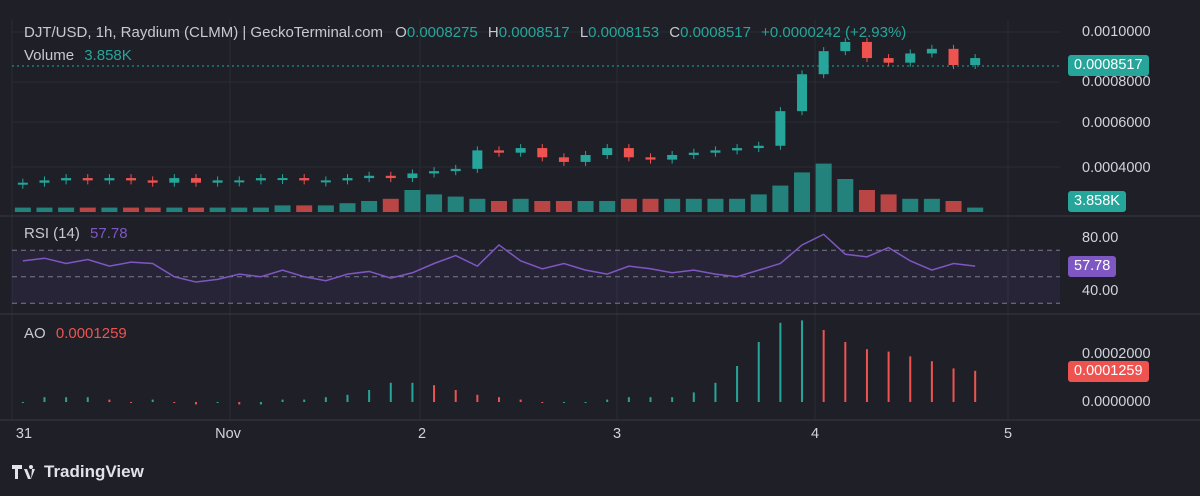 The height and width of the screenshot is (496, 1200). I want to click on change-value: +0.0000242 (+2.93%), so click(834, 32).